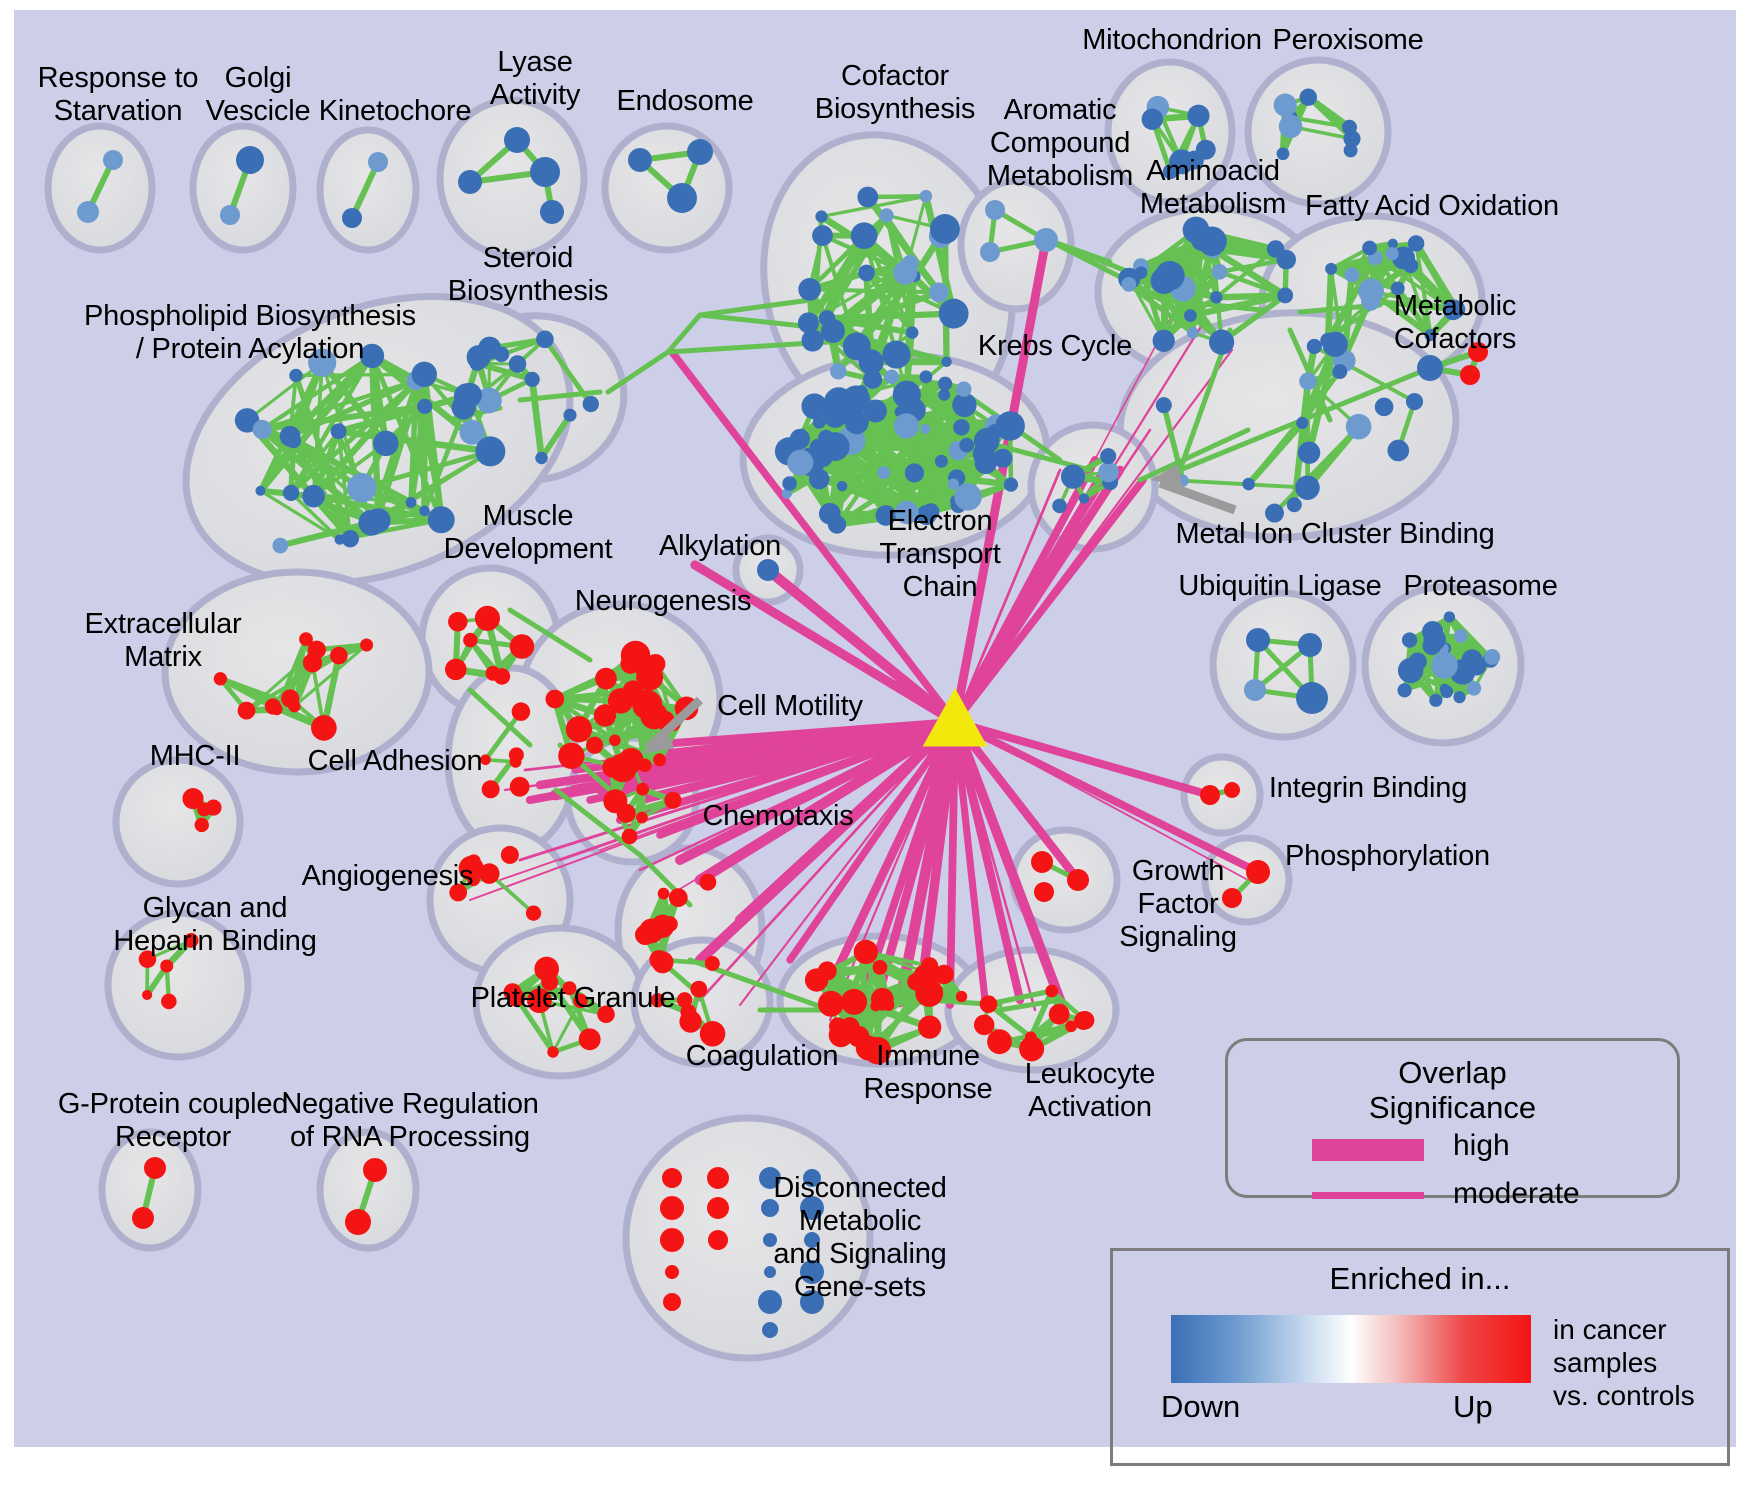 Image resolution: width=1750 pixels, height=1507 pixels. I want to click on cluster-label-neurogenesis: Neurogenesis, so click(663, 601).